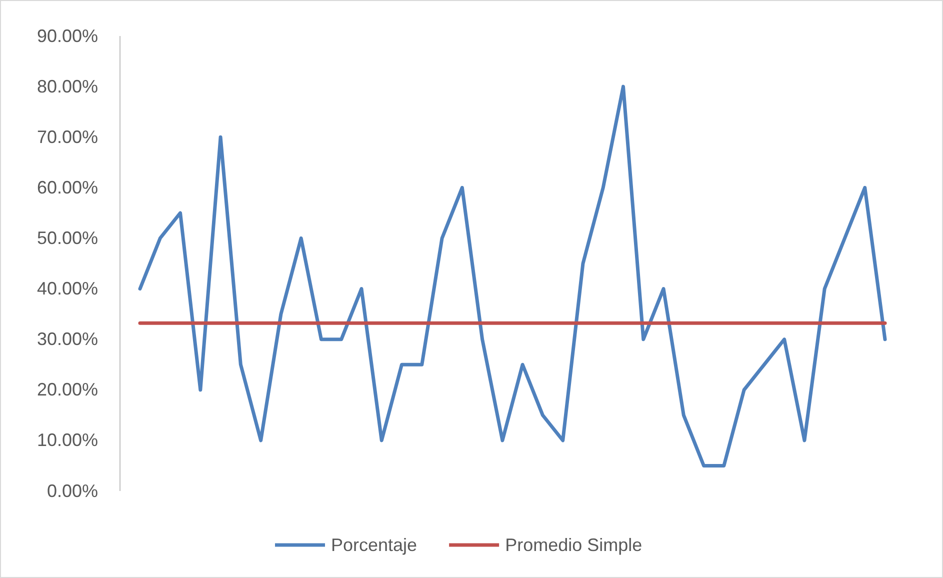 The width and height of the screenshot is (943, 578). Describe the element at coordinates (67, 288) in the screenshot. I see `y-tick-label: 40.00%` at that location.